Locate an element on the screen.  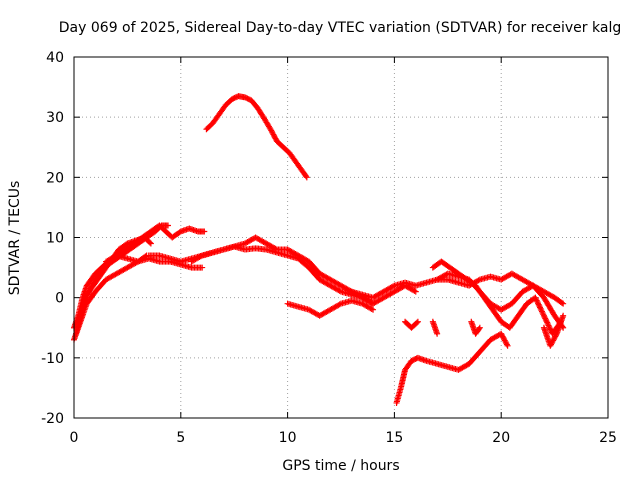
y-tick-label: 10 is located at coordinates (55, 239).